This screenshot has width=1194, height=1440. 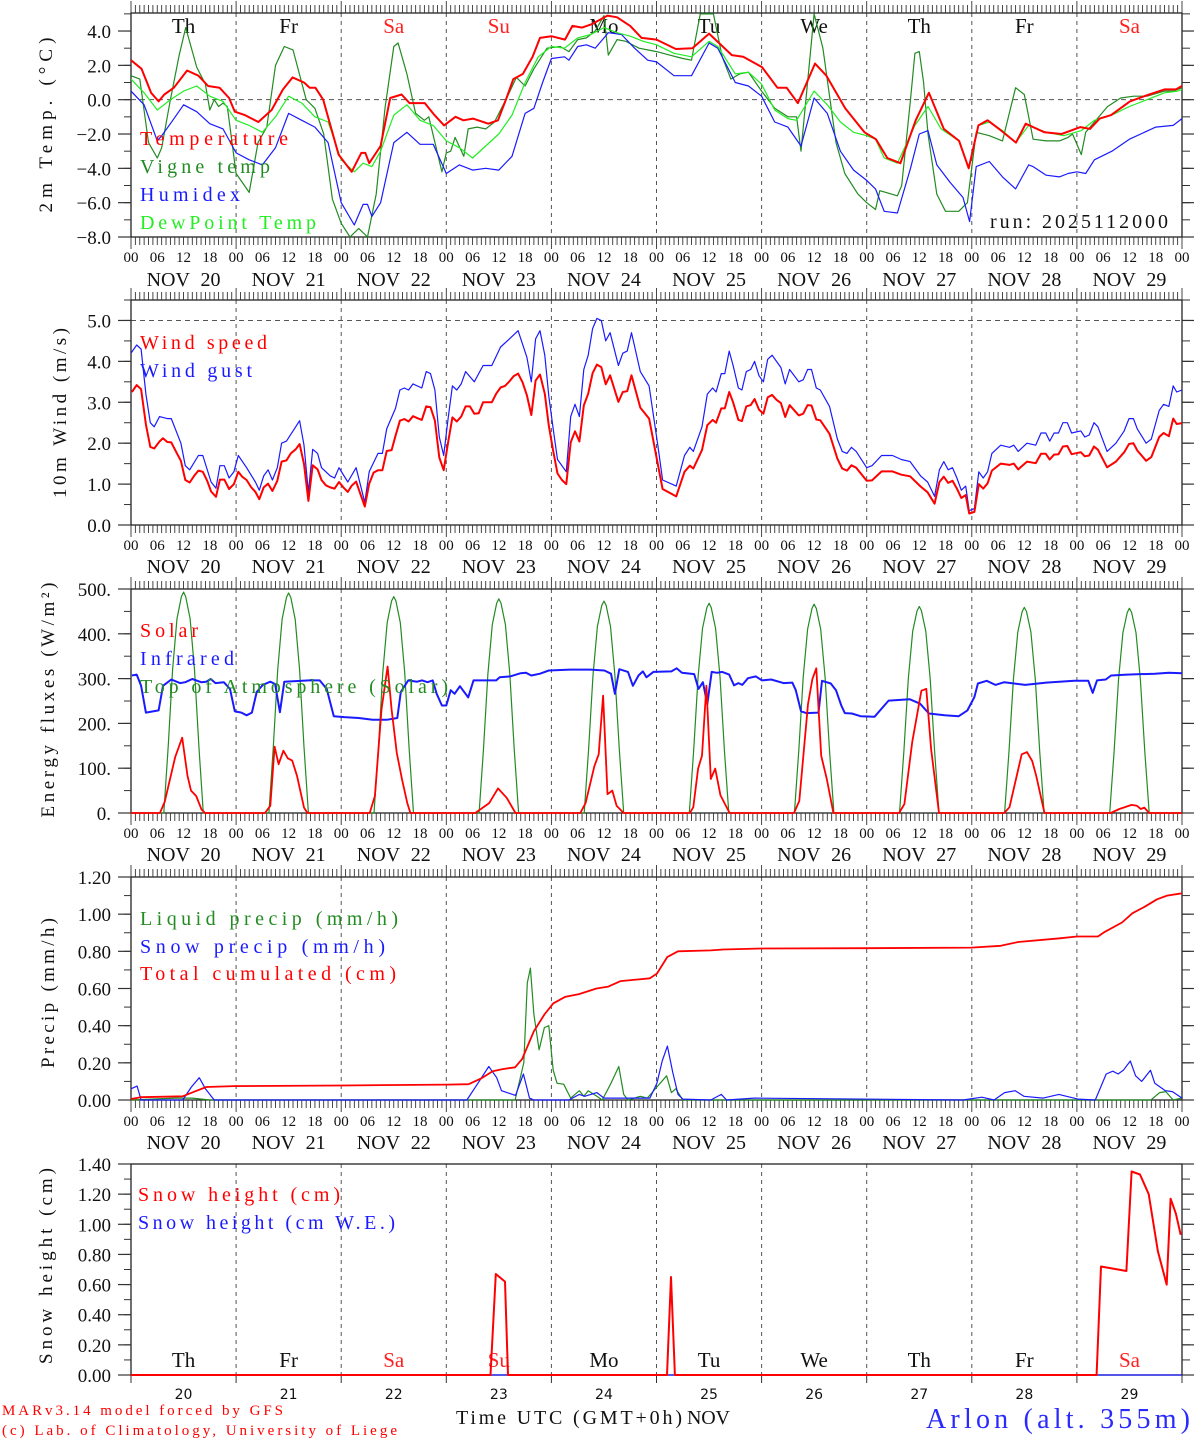 I want to click on day-number-label: 21, so click(x=289, y=1395).